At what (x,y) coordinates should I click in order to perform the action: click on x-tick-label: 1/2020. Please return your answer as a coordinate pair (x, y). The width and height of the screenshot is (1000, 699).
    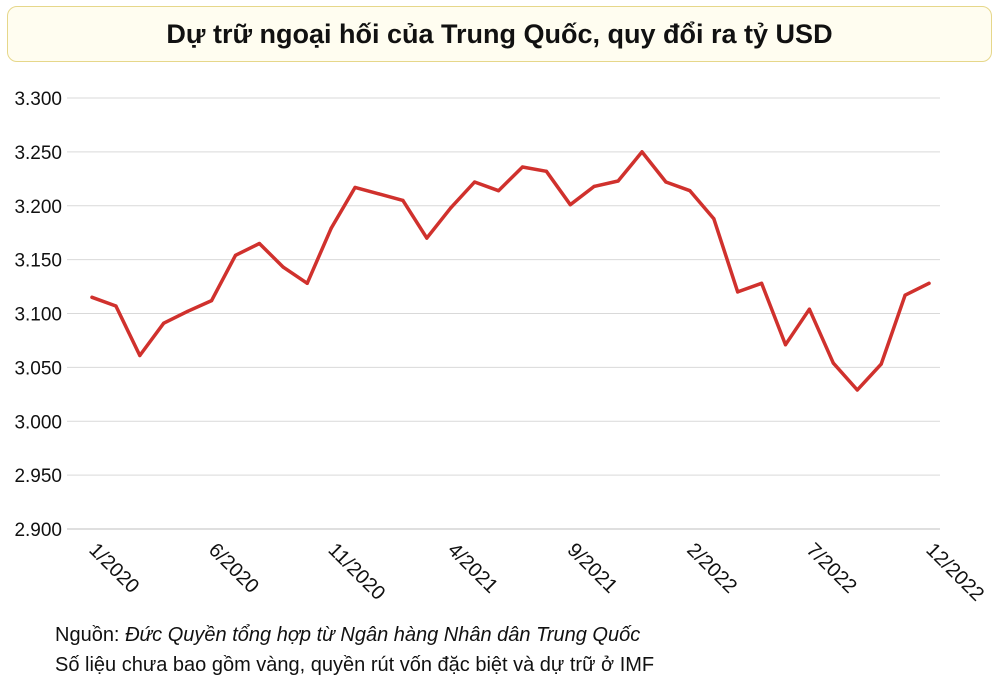
    Looking at the image, I should click on (113, 568).